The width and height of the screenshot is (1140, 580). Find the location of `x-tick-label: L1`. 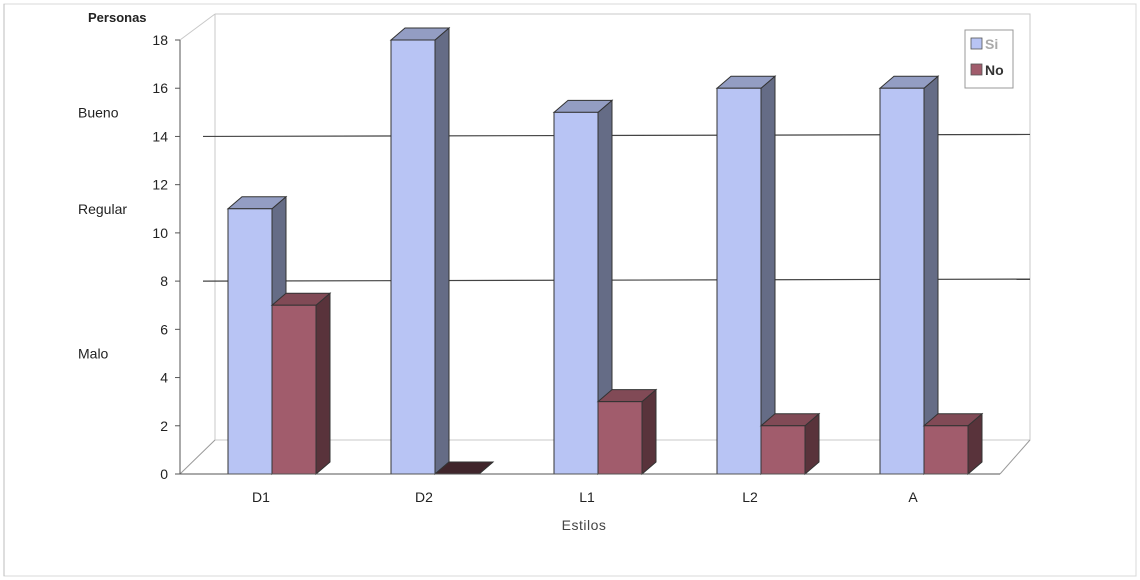

x-tick-label: L1 is located at coordinates (587, 497).